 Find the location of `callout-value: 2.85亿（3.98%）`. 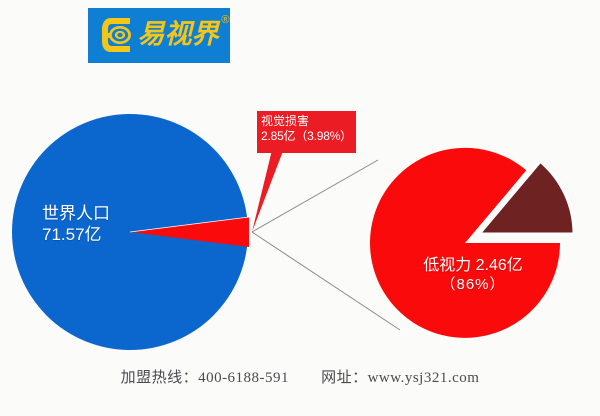

callout-value: 2.85亿（3.98%） is located at coordinates (306, 135).